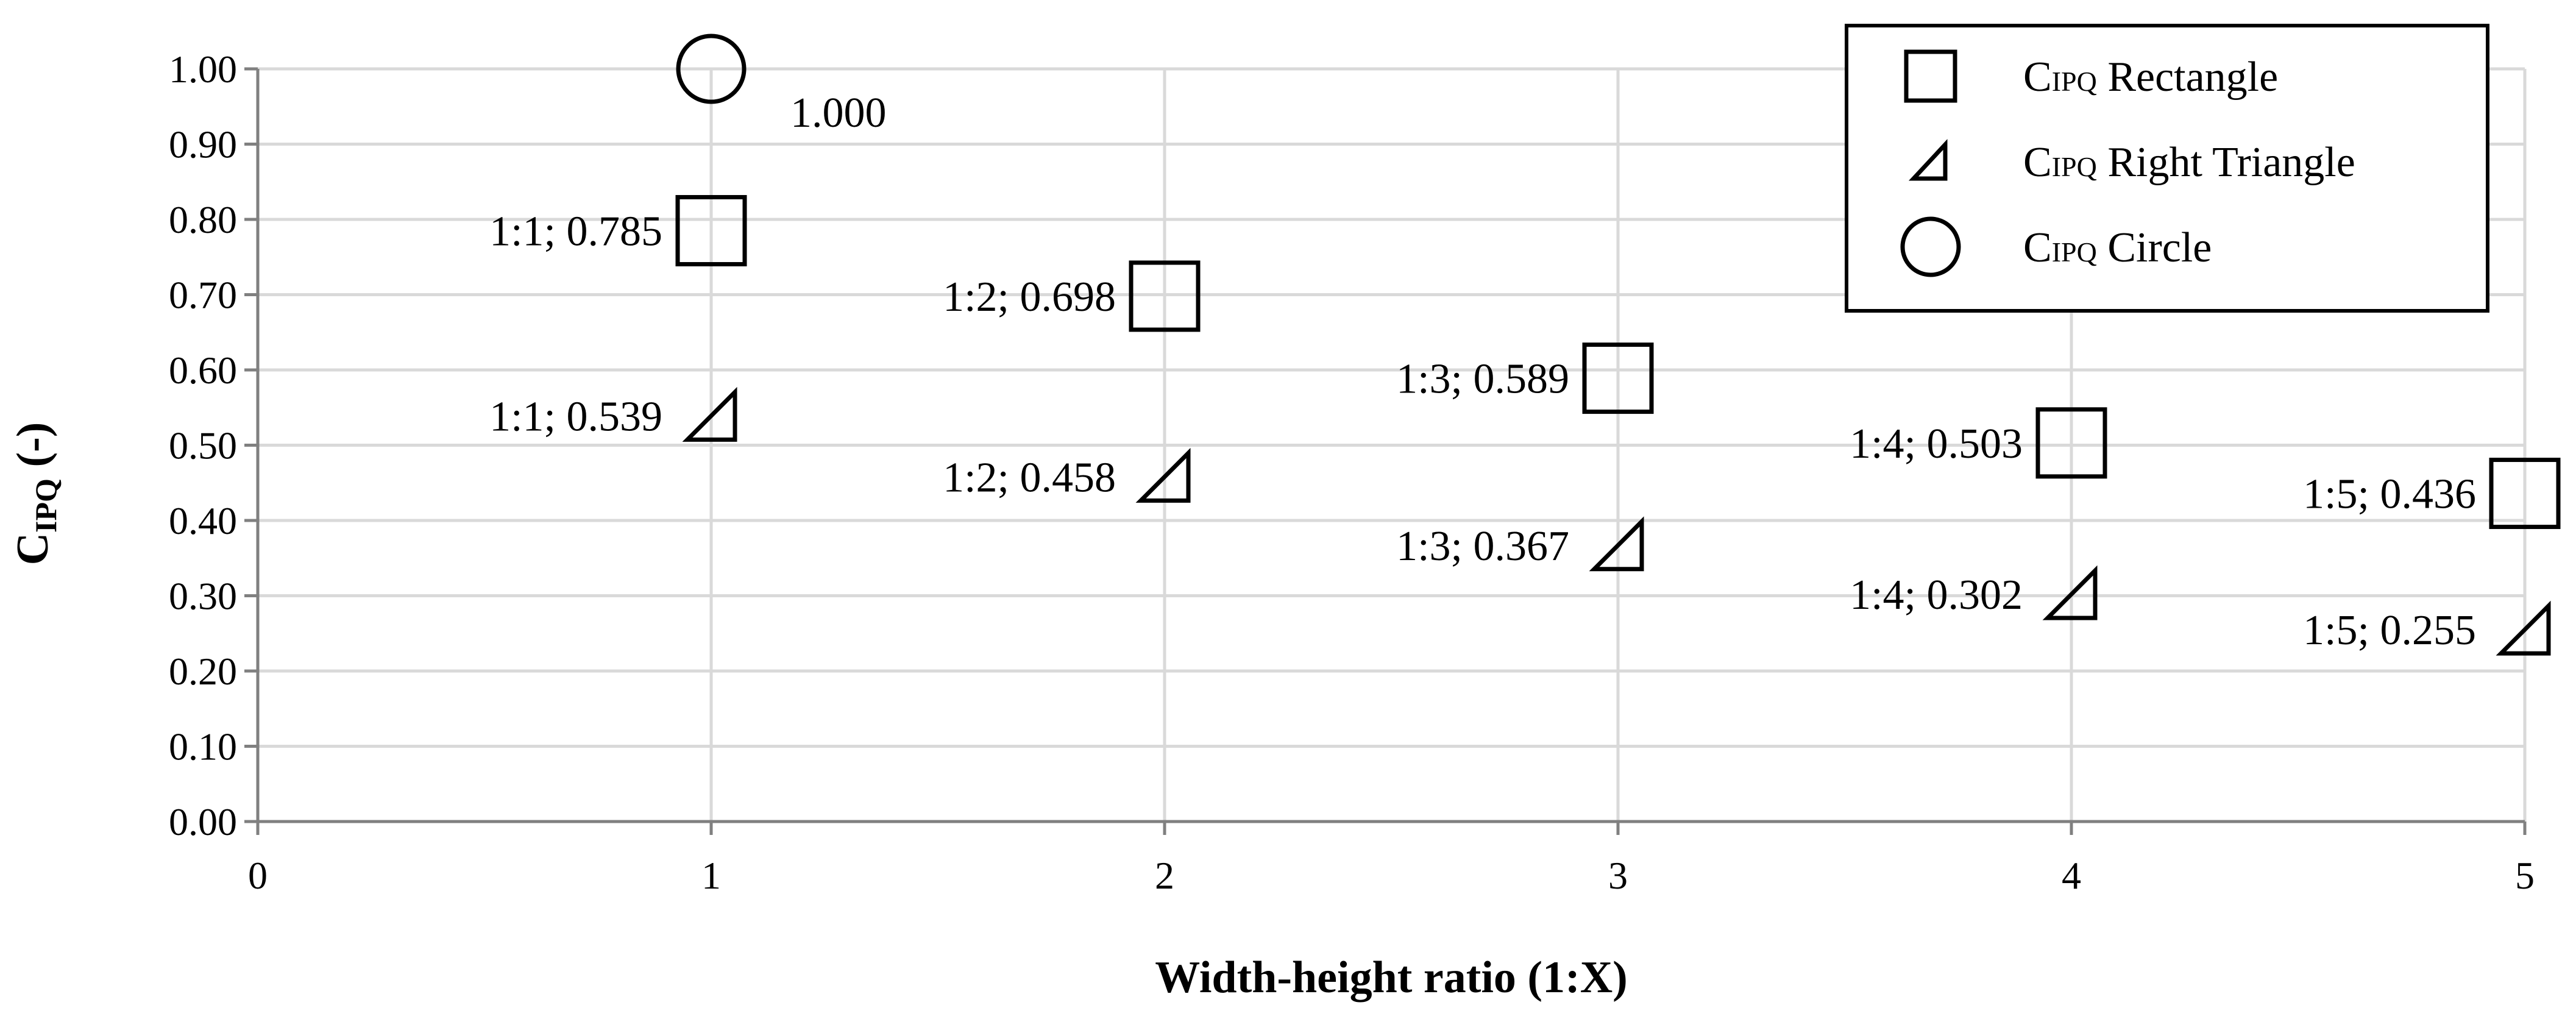 The height and width of the screenshot is (1019, 2576). I want to click on x-tick-label: 2, so click(1164, 875).